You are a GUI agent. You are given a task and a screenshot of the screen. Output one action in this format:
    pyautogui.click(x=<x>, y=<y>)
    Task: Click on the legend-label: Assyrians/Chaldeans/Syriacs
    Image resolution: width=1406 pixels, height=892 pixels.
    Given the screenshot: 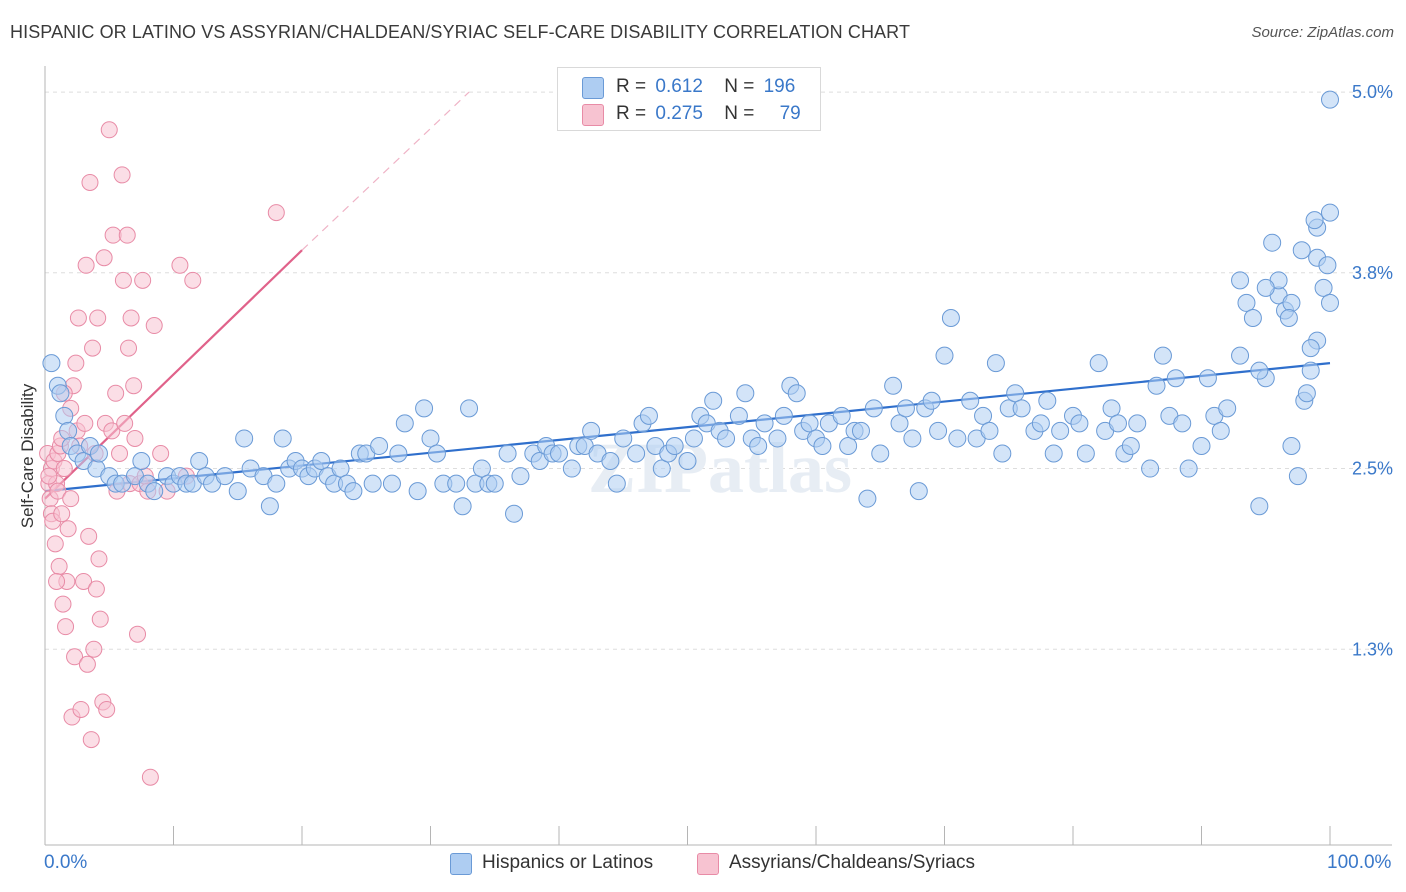 What is the action you would take?
    pyautogui.click(x=852, y=862)
    